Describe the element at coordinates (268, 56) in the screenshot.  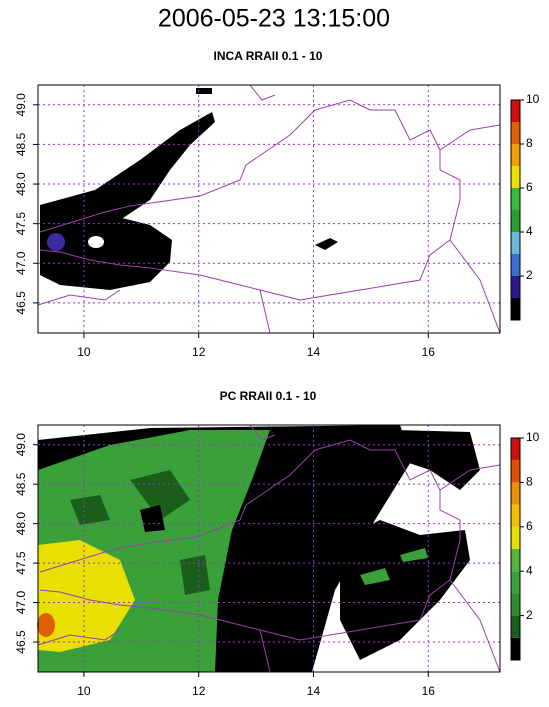
I see `panel-title: INCA RRAII 0.1 - 10` at that location.